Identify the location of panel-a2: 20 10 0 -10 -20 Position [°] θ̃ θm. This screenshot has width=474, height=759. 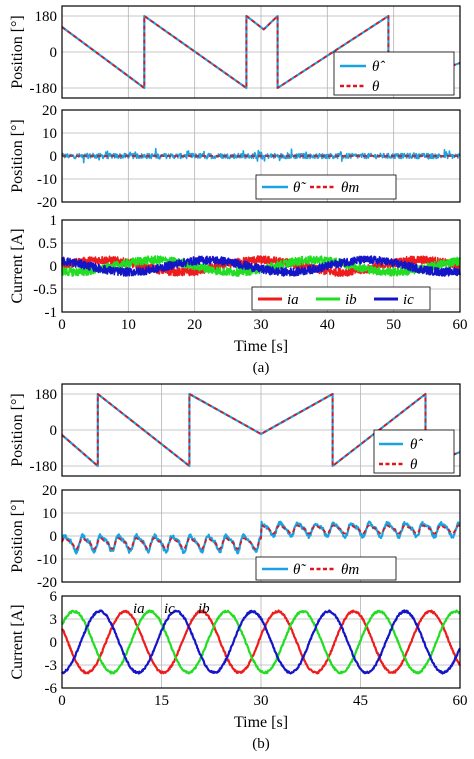
(235, 157).